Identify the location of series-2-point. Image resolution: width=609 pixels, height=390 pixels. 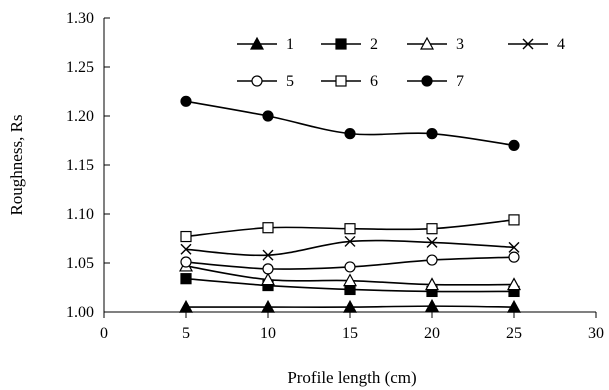
(186, 279).